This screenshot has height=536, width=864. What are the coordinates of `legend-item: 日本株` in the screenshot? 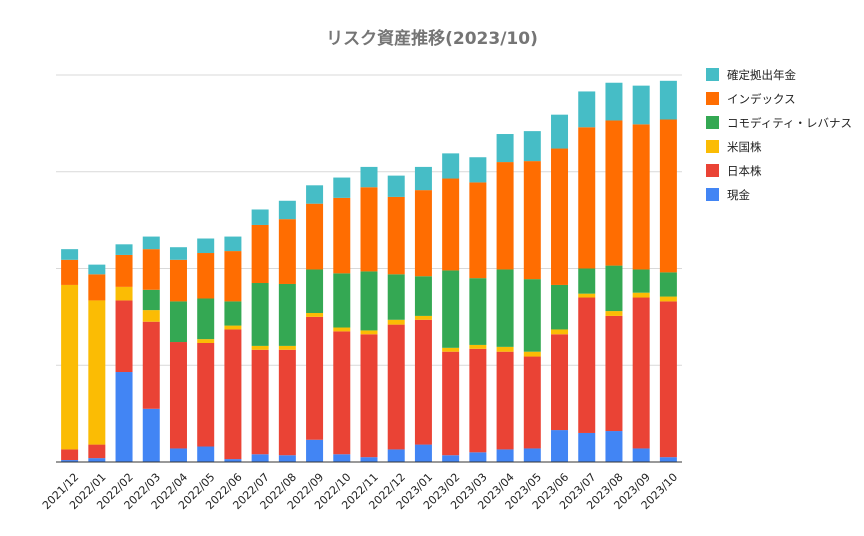 It's located at (734, 171).